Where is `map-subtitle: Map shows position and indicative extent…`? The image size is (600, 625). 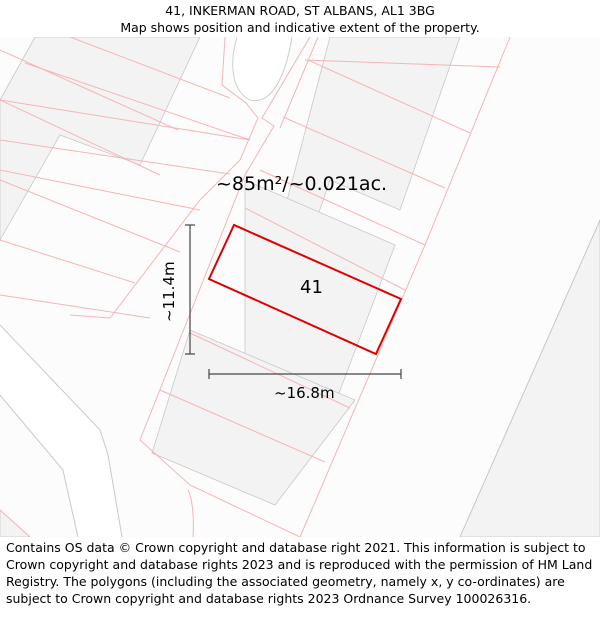 map-subtitle: Map shows position and indicative extent… is located at coordinates (300, 27).